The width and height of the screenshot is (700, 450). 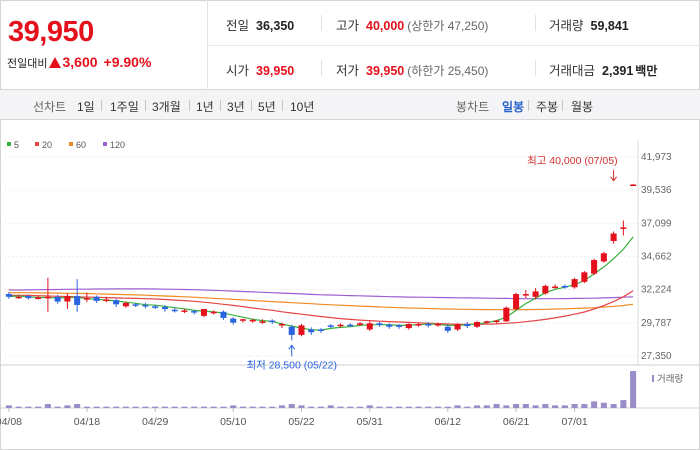 I want to click on ma-legend: 5 20 60 120, so click(x=66, y=145).